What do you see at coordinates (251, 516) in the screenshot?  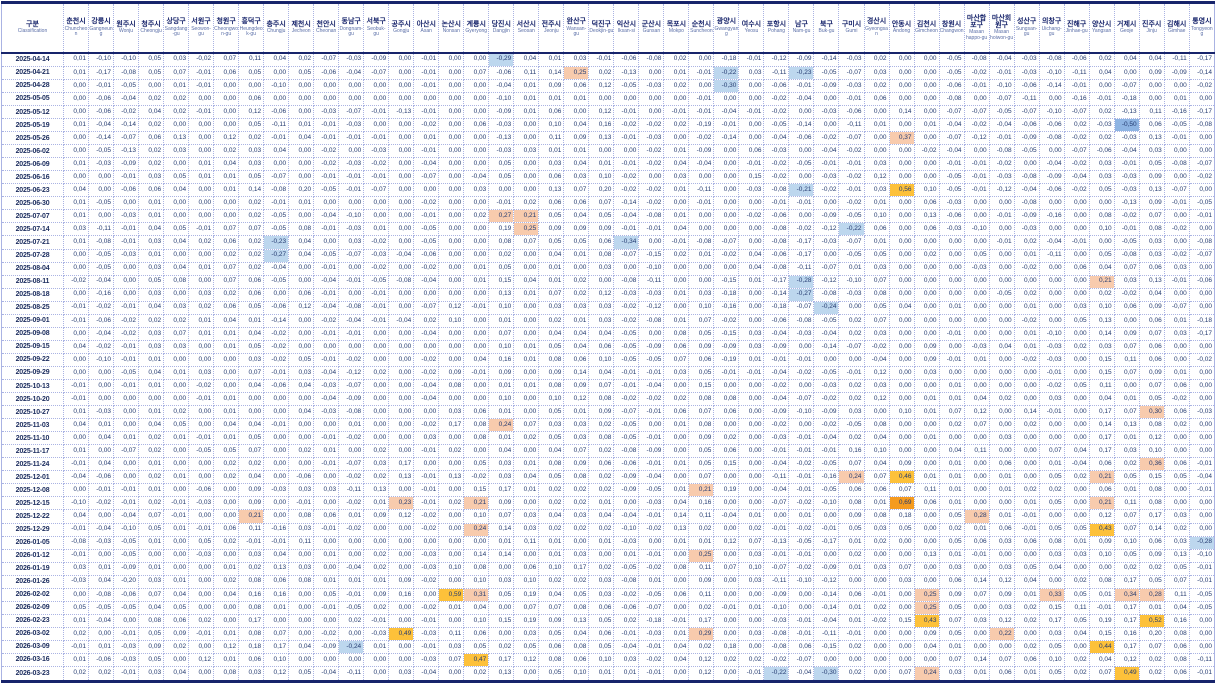 I see `value-cell: 0,21` at bounding box center [251, 516].